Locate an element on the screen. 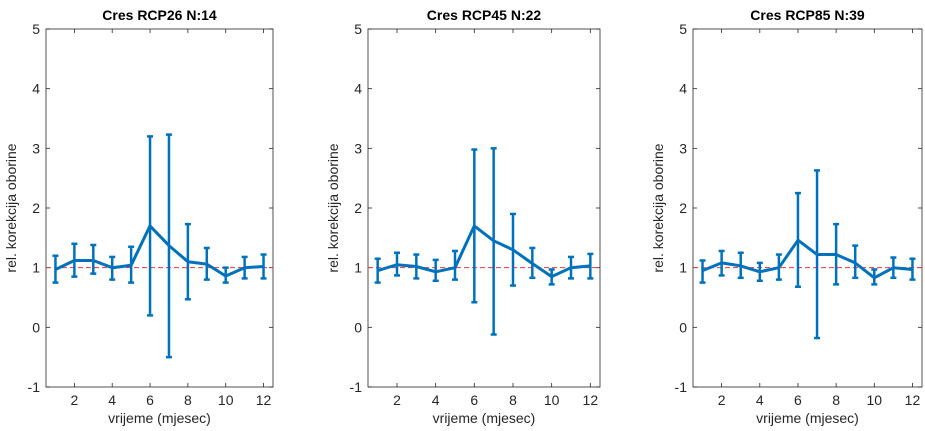 The width and height of the screenshot is (925, 431). chart-title: Cres RCP26 N:14 is located at coordinates (159, 15).